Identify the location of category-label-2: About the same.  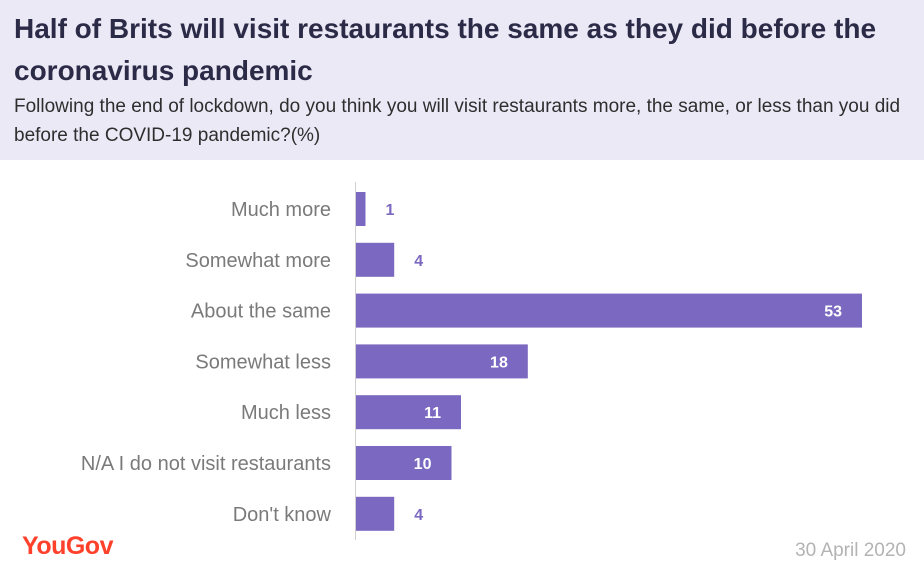
(261, 312).